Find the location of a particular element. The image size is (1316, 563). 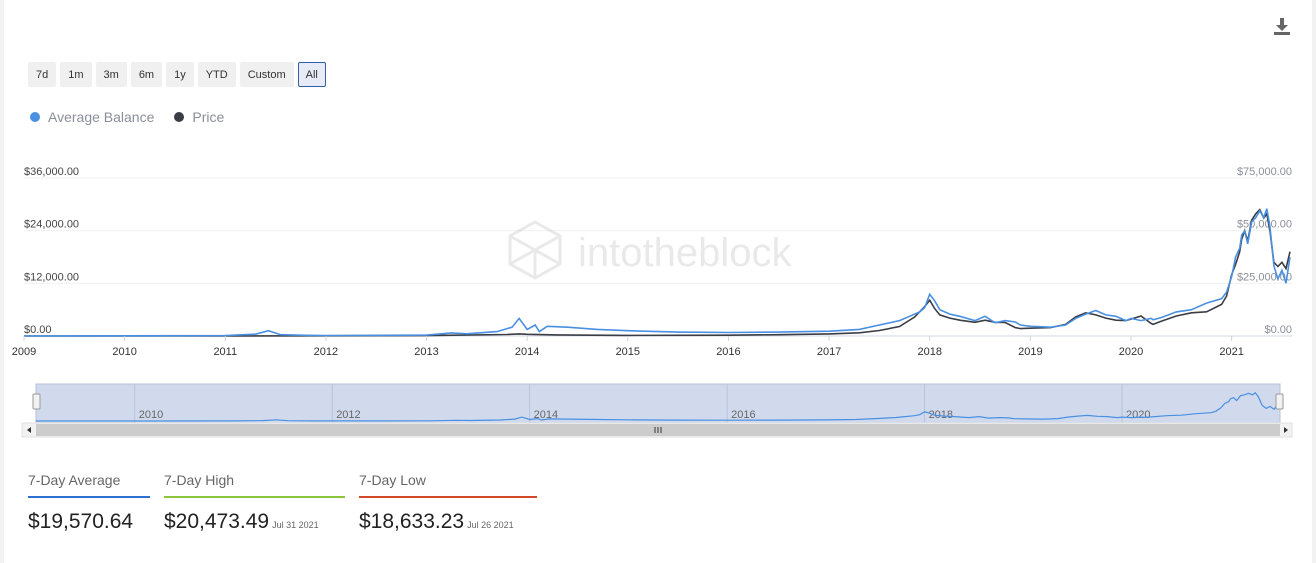

range-button-3m: 3m is located at coordinates (111, 74).